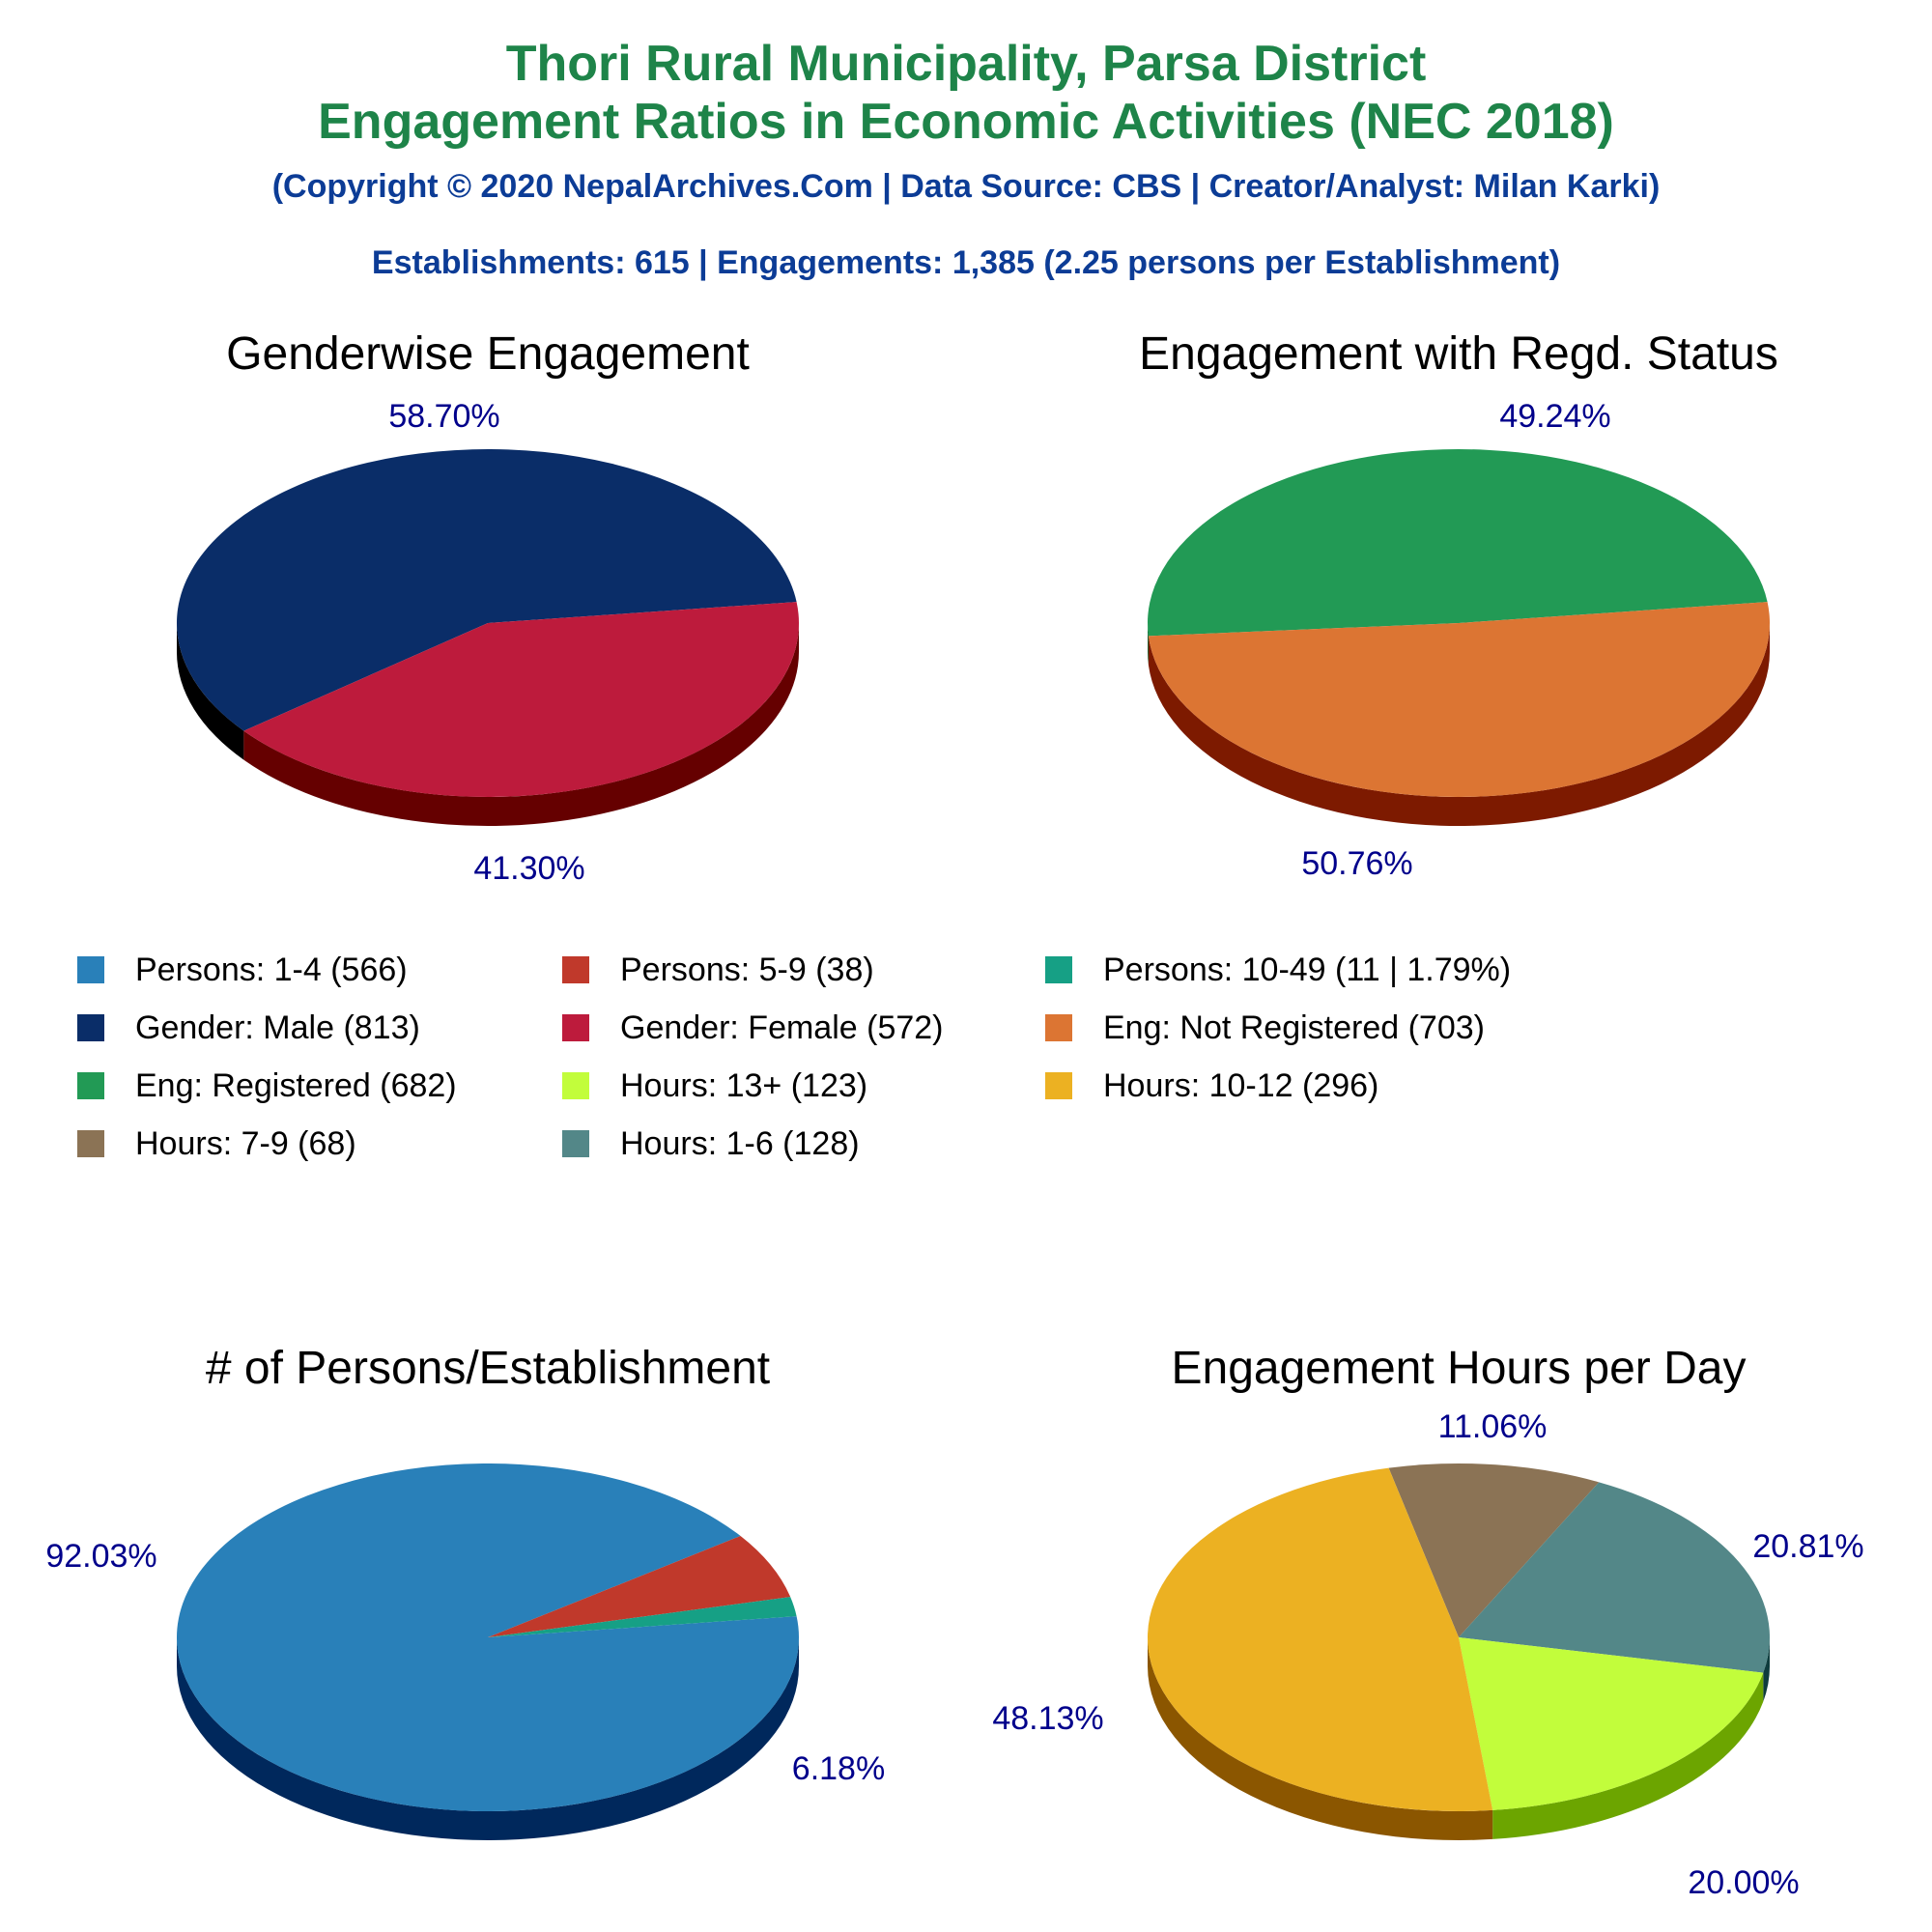 The image size is (1932, 1932). Describe the element at coordinates (838, 1768) in the screenshot. I see `pie-pct-label-persons-5-9: 6.18%` at that location.